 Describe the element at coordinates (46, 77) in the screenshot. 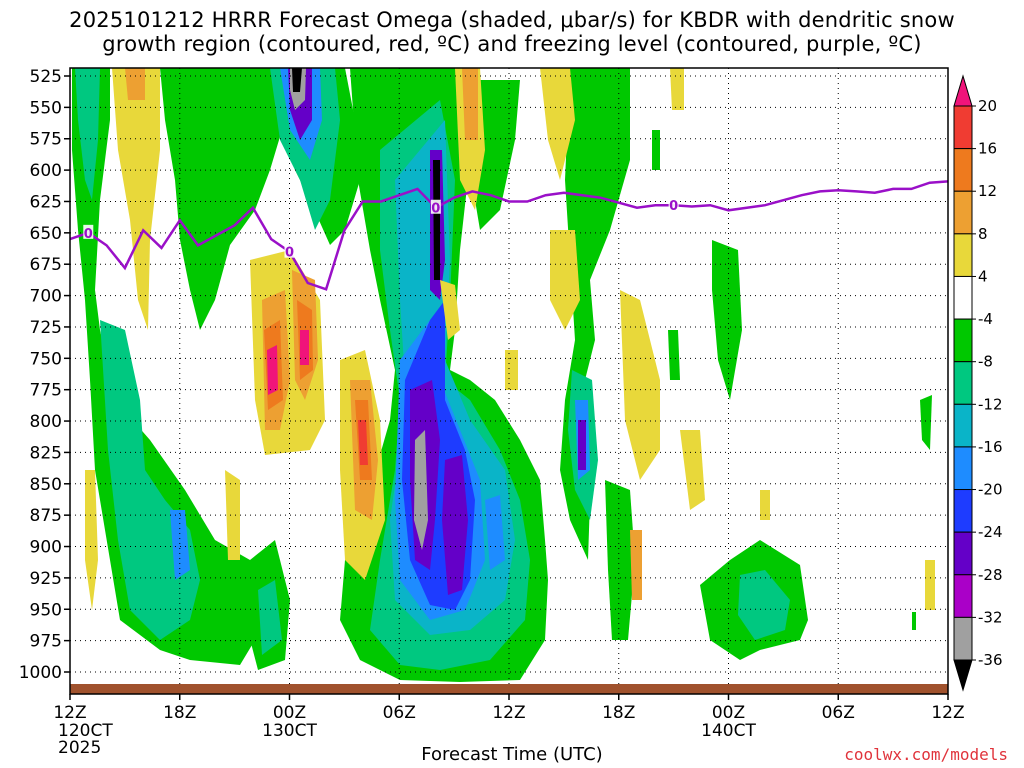

I see `y-tick-label: 525` at that location.